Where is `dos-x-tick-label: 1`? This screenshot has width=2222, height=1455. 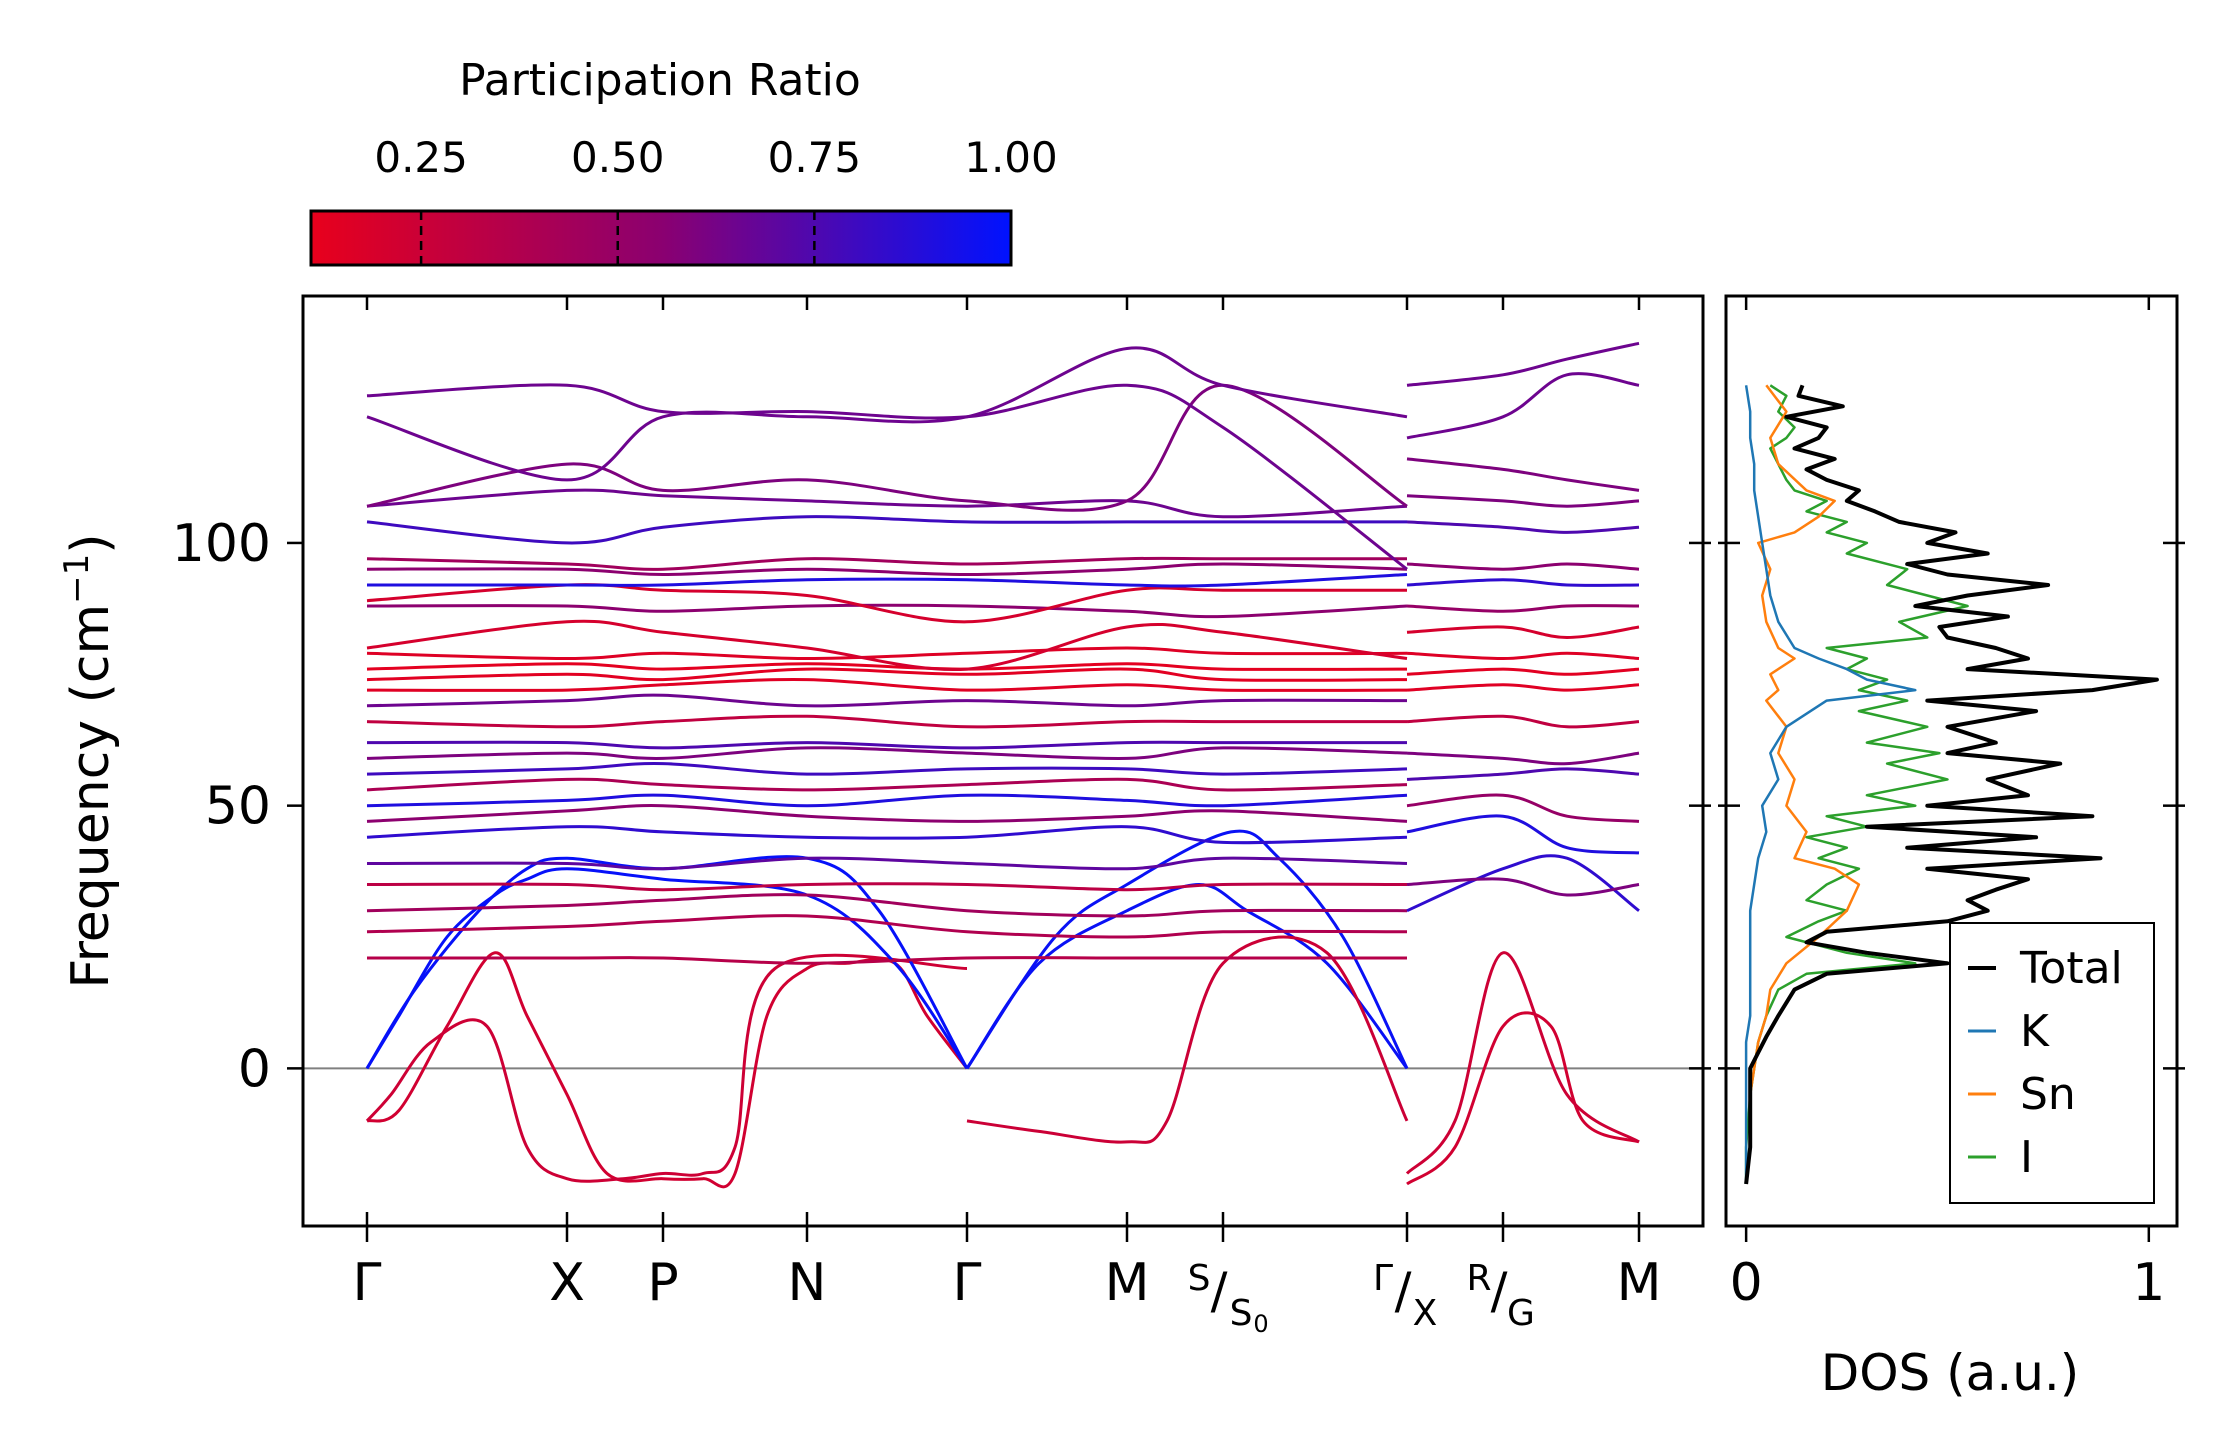 dos-x-tick-label: 1 is located at coordinates (2148, 1283).